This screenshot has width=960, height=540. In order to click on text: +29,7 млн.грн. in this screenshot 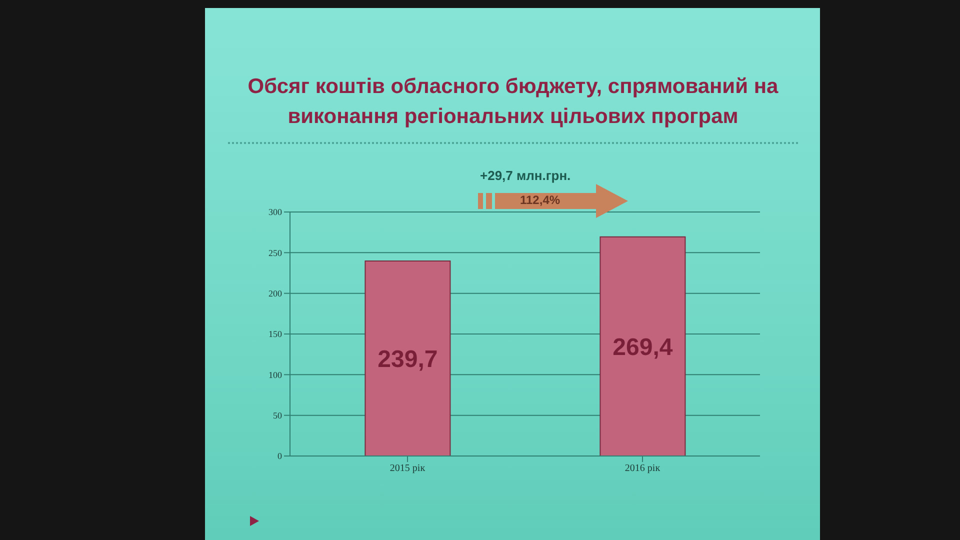, I will do `click(525, 175)`.